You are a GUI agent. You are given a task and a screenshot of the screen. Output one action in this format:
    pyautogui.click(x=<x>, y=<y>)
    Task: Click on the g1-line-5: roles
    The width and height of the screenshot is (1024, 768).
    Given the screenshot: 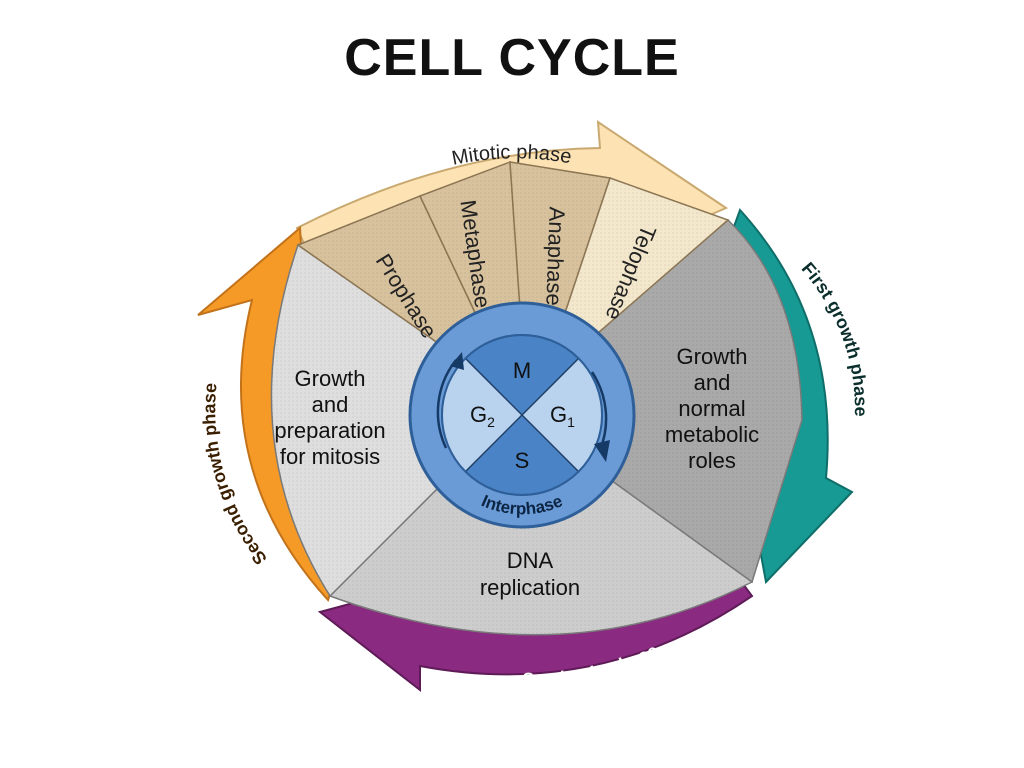 What is the action you would take?
    pyautogui.click(x=712, y=460)
    